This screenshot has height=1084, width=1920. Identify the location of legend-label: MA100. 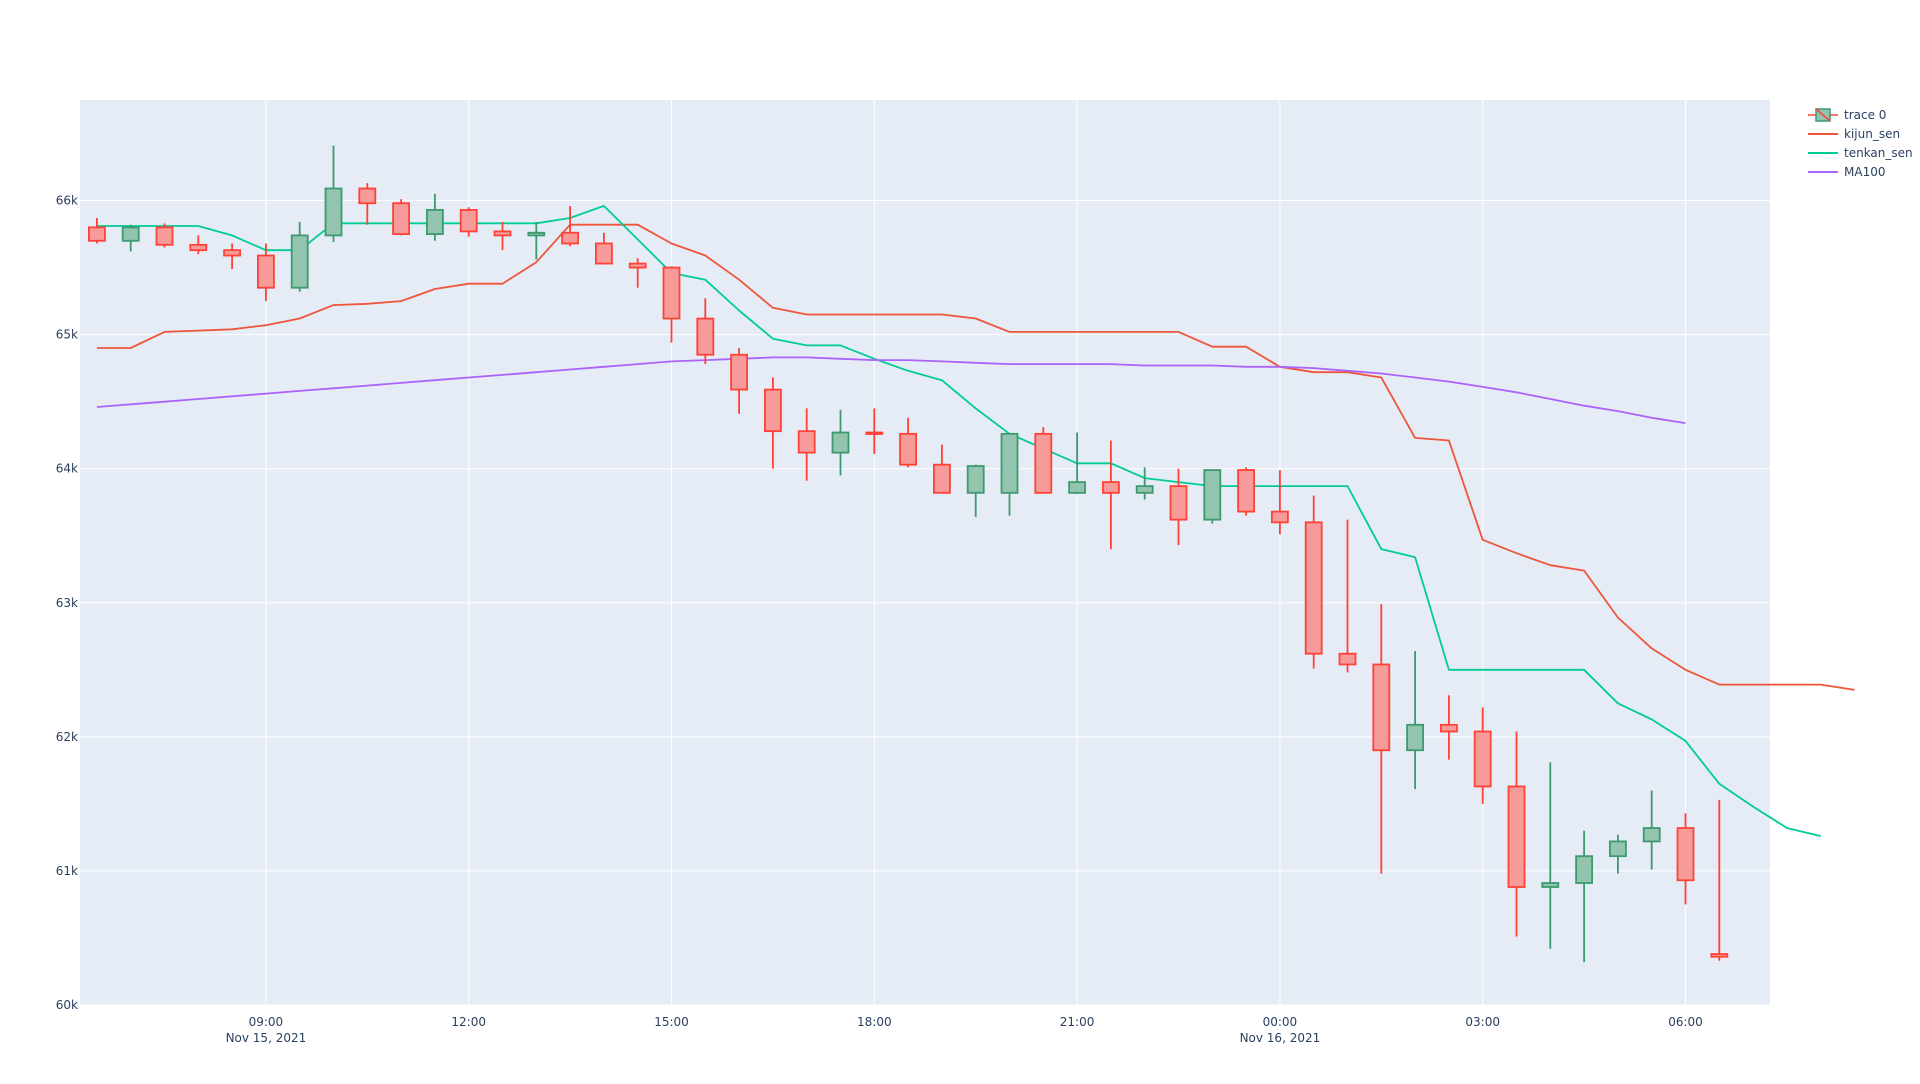
(1864, 172).